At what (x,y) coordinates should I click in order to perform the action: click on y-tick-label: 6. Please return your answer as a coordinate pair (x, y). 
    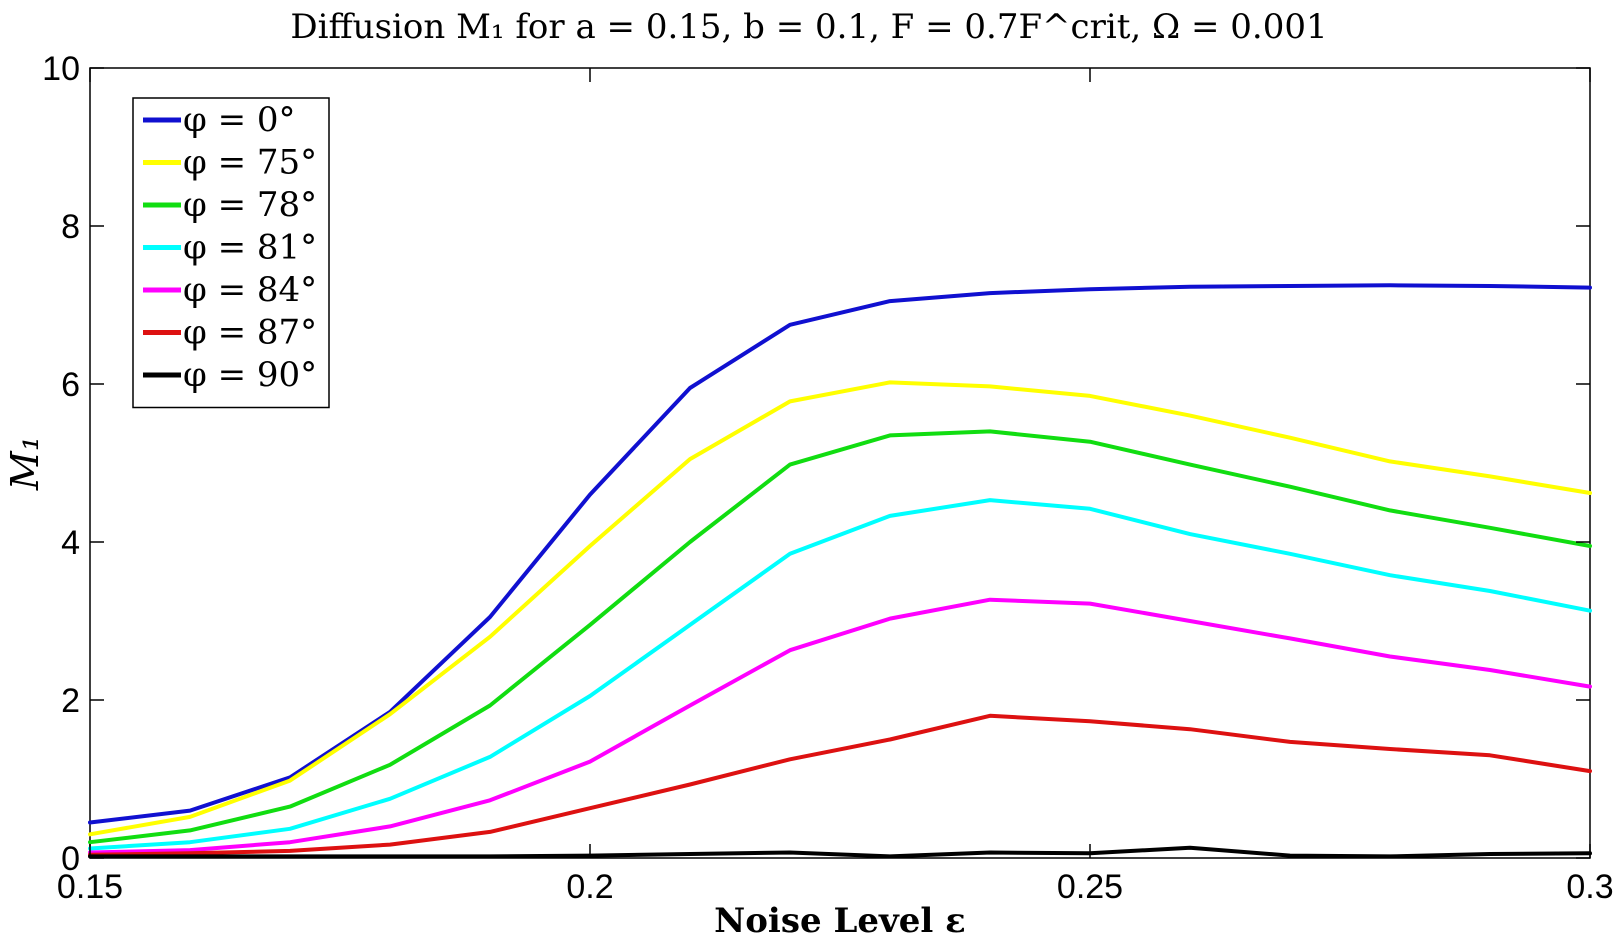
    Looking at the image, I should click on (70, 385).